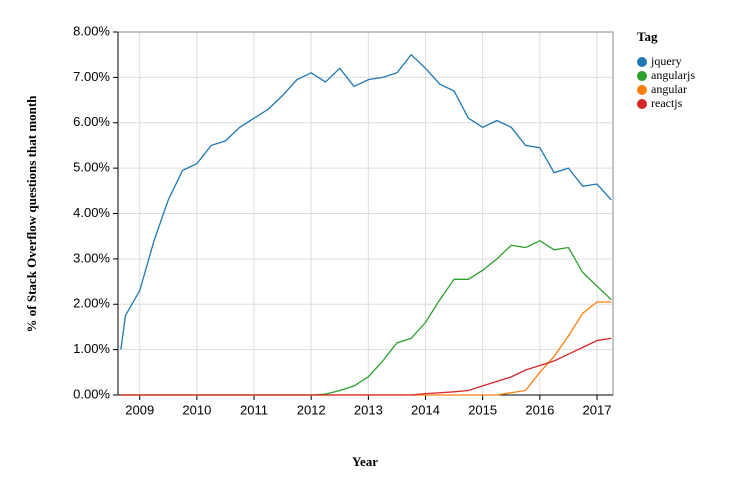  I want to click on y-tick-label: 8.00%, so click(91, 30).